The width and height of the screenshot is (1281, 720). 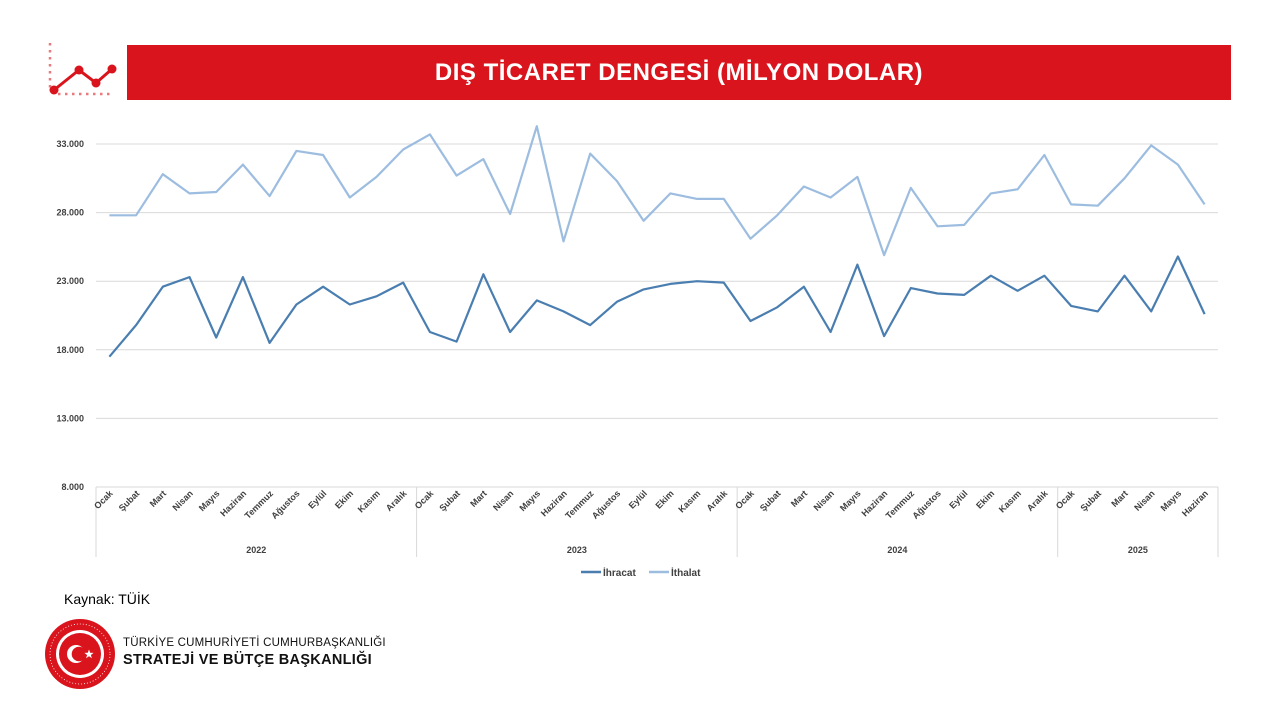 I want to click on y-tick-label: 33.000, so click(x=70, y=144).